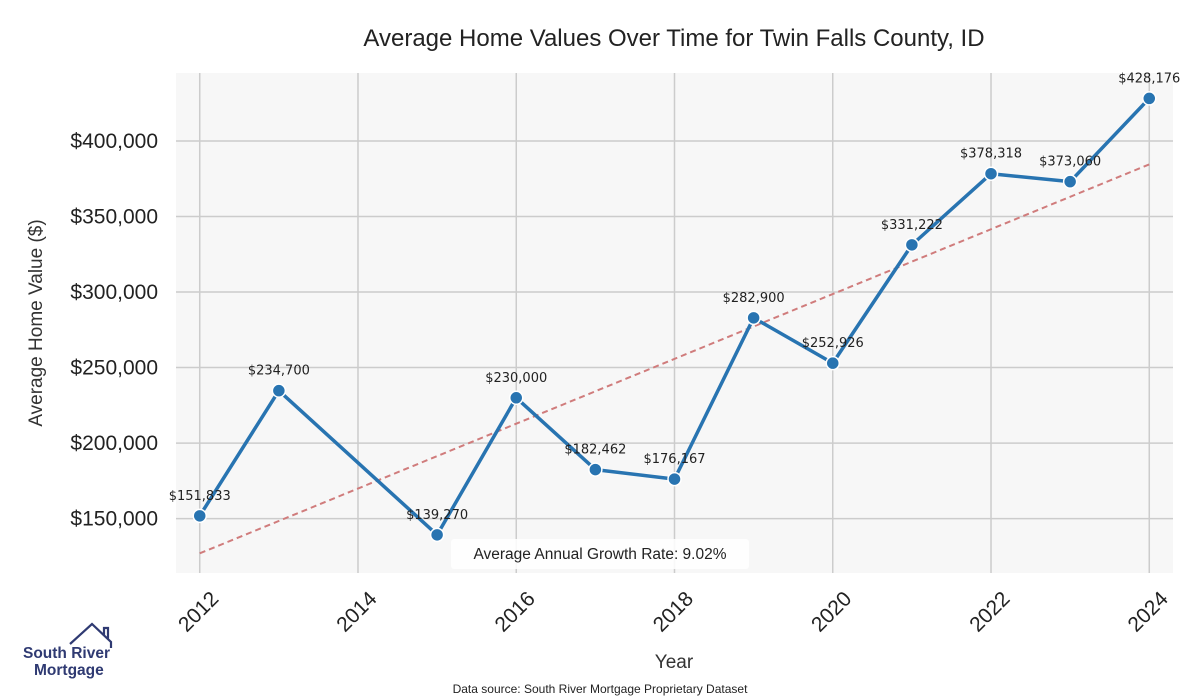  I want to click on x-tick-label: 2016, so click(514, 611).